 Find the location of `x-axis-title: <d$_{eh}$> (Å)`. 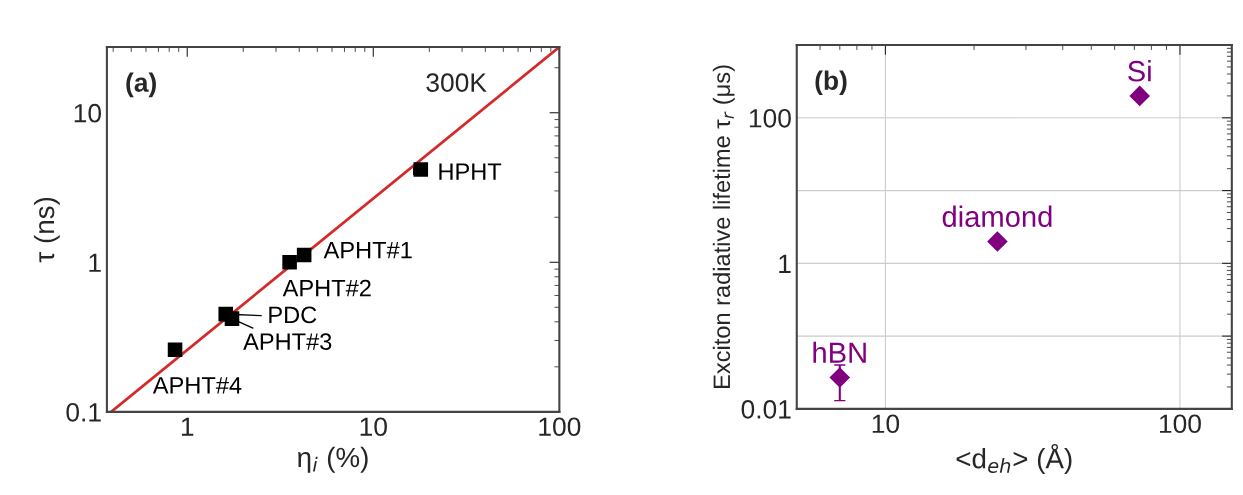

x-axis-title: <d$_{eh}$> (Å) is located at coordinates (1014, 458).